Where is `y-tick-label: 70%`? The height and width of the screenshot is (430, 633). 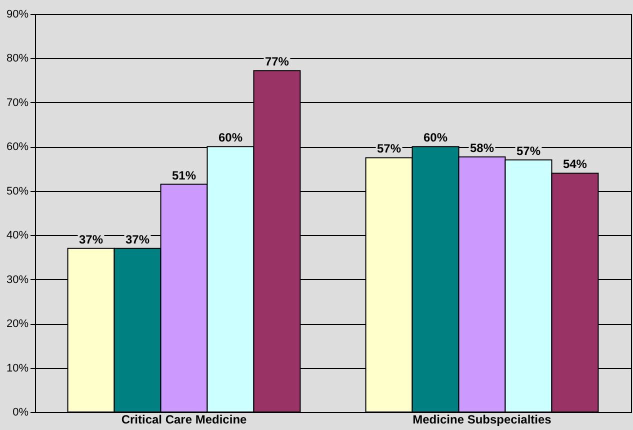 y-tick-label: 70% is located at coordinates (17, 102).